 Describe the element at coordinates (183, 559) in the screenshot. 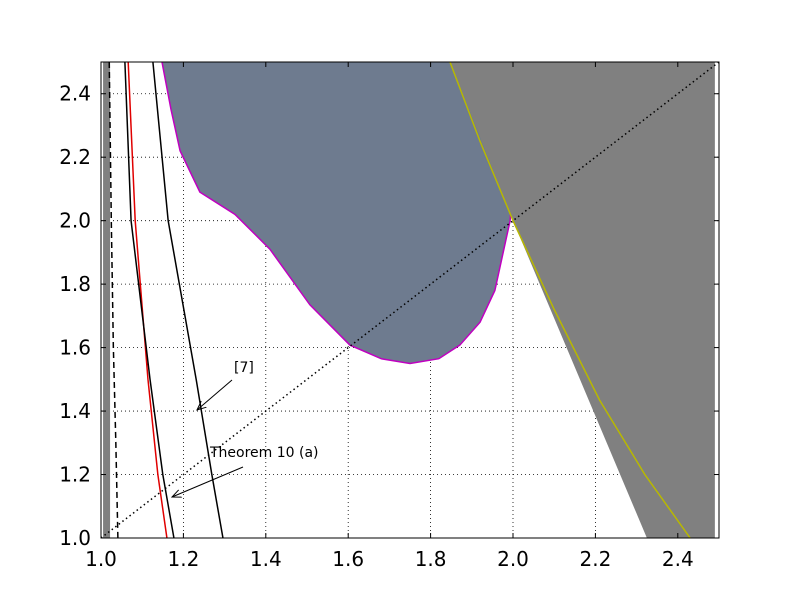

I see `x-tick-label: 1.2` at that location.